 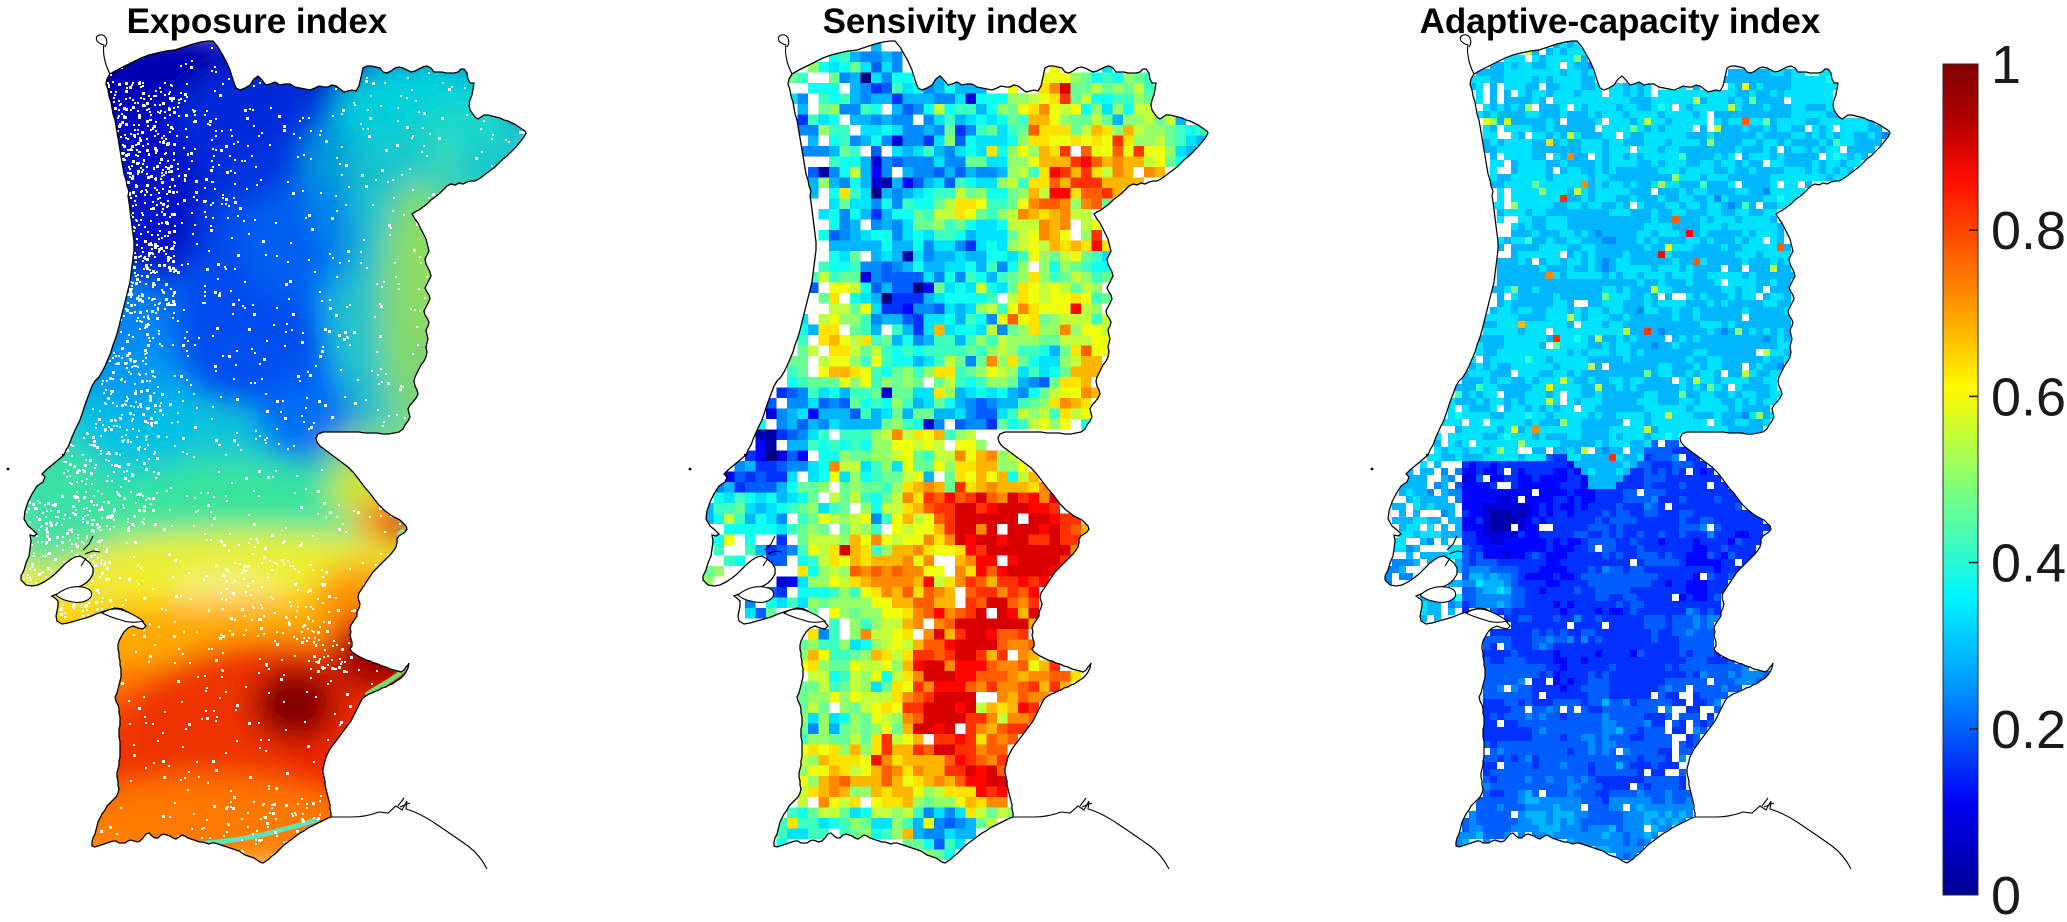 What do you see at coordinates (2006, 894) in the screenshot?
I see `svg-text: 0` at bounding box center [2006, 894].